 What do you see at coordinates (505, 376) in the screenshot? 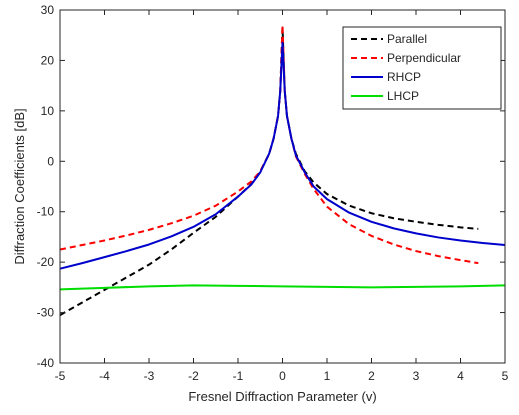
I see `x-tick-label: 5` at bounding box center [505, 376].